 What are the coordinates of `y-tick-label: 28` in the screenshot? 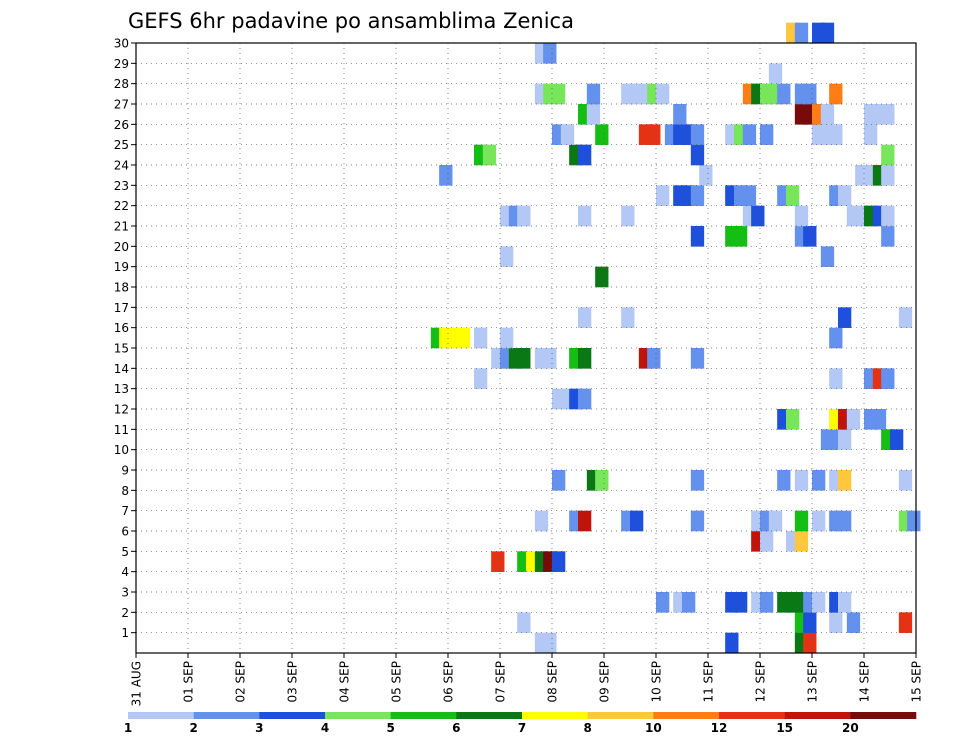 It's located at (121, 84).